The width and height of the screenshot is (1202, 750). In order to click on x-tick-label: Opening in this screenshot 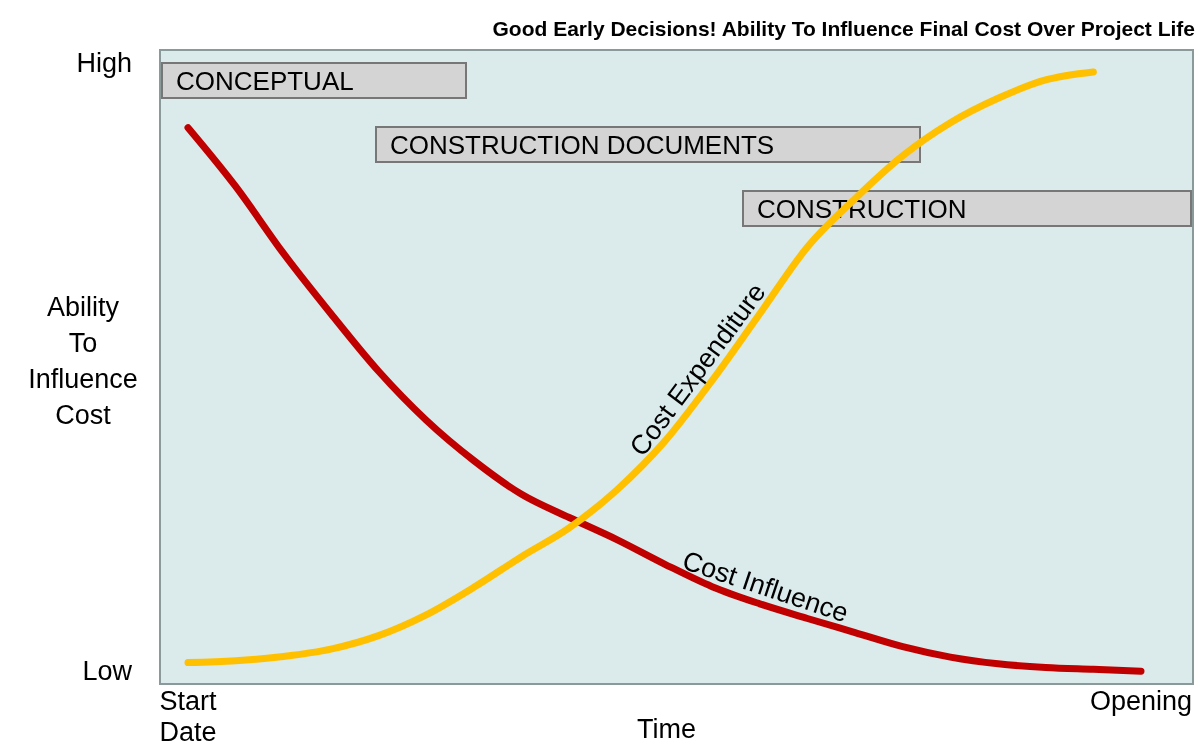, I will do `click(1141, 701)`.